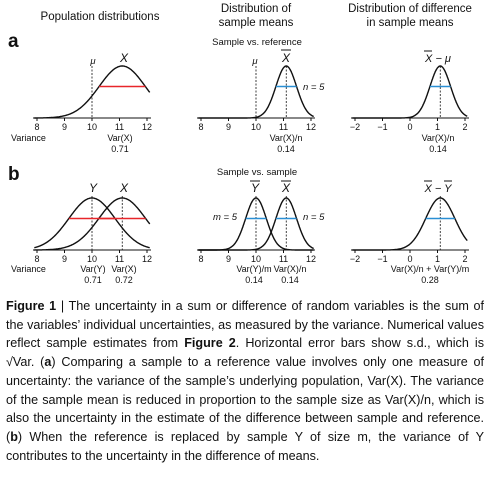  What do you see at coordinates (286, 188) in the screenshot?
I see `b2-xbar-label: X` at bounding box center [286, 188].